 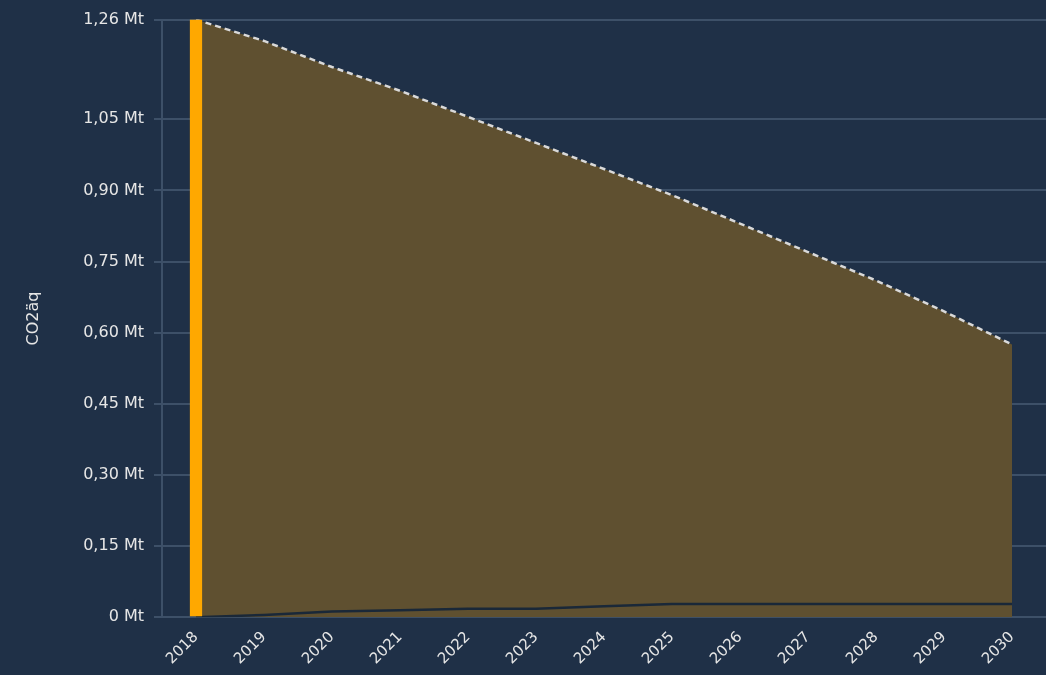 What do you see at coordinates (113, 18) in the screenshot?
I see `y-tick-label: 1,26 Mt` at bounding box center [113, 18].